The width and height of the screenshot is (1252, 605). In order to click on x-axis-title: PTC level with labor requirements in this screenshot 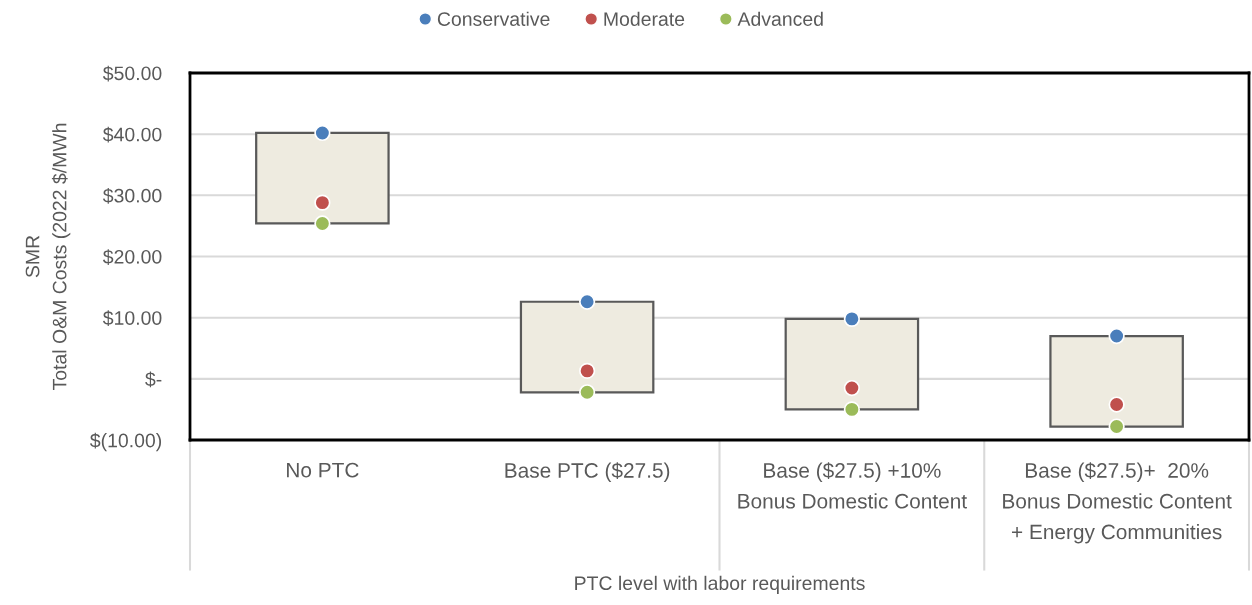, I will do `click(720, 584)`.